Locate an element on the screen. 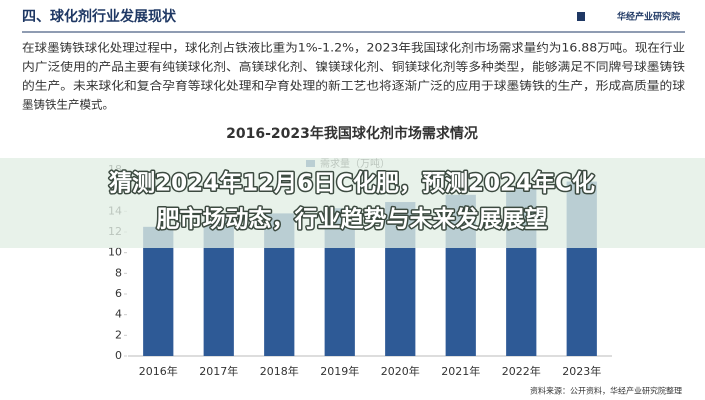 The image size is (705, 400). y-tick-label: 4 is located at coordinates (118, 314).